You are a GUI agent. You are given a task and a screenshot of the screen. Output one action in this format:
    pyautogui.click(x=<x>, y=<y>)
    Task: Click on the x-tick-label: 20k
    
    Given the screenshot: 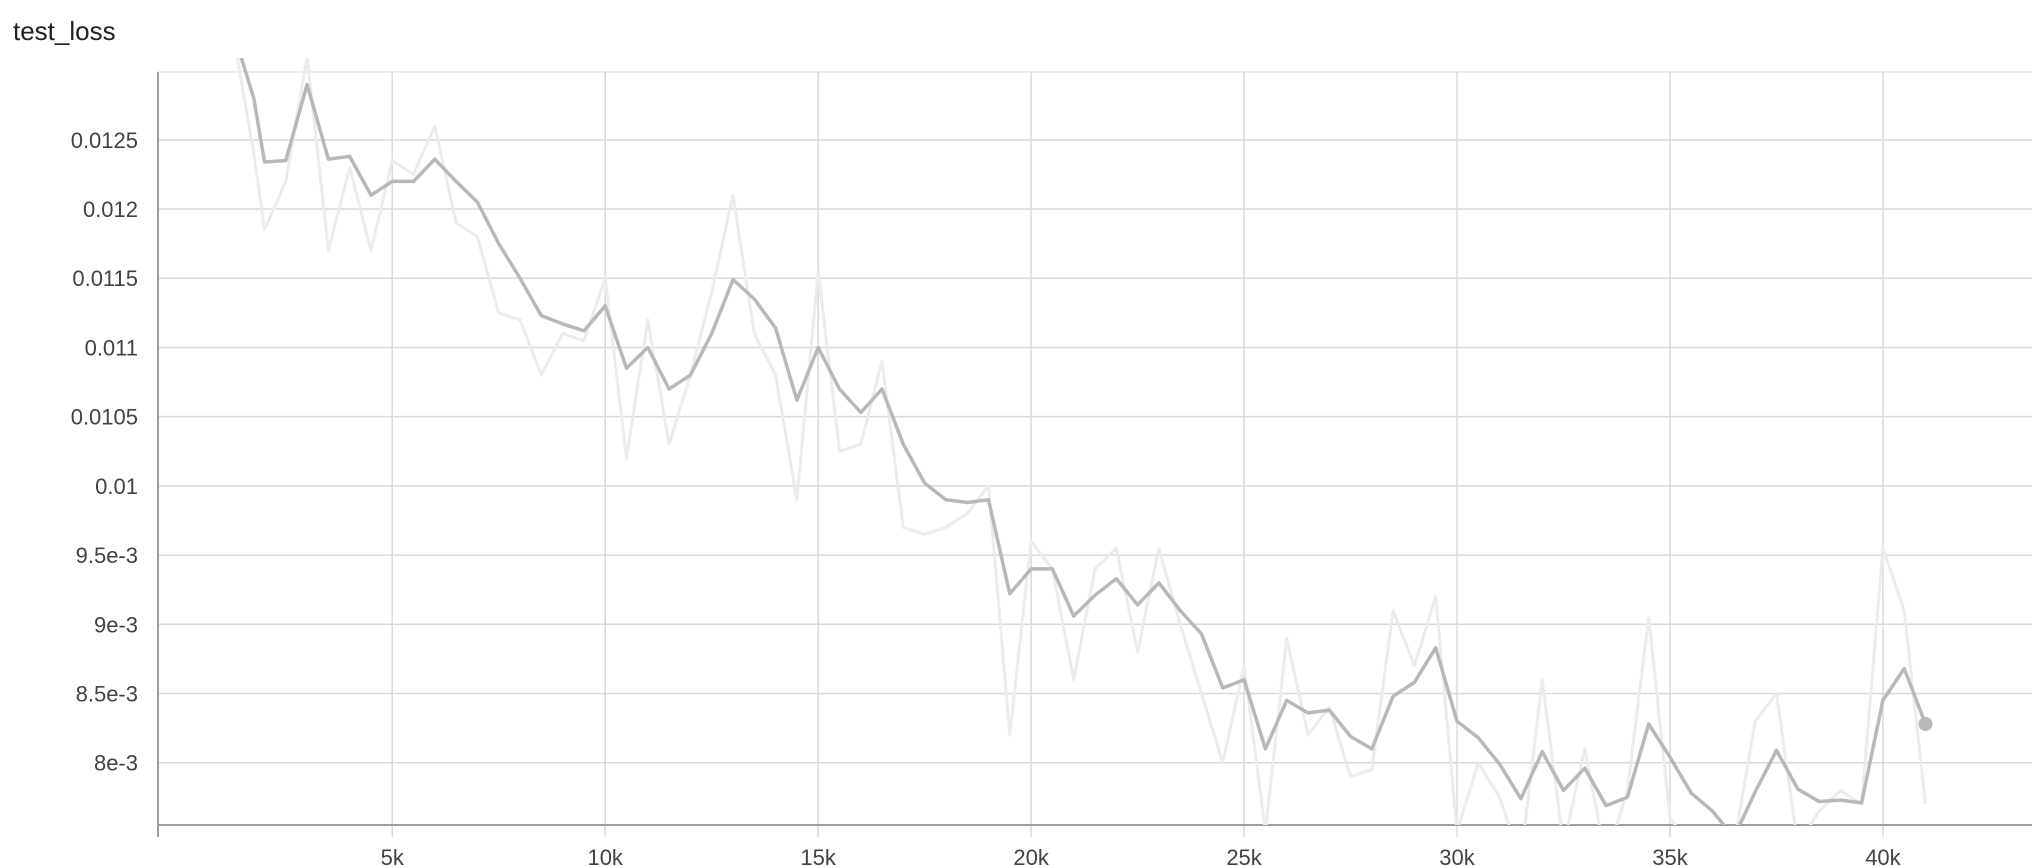 What is the action you would take?
    pyautogui.click(x=1031, y=855)
    